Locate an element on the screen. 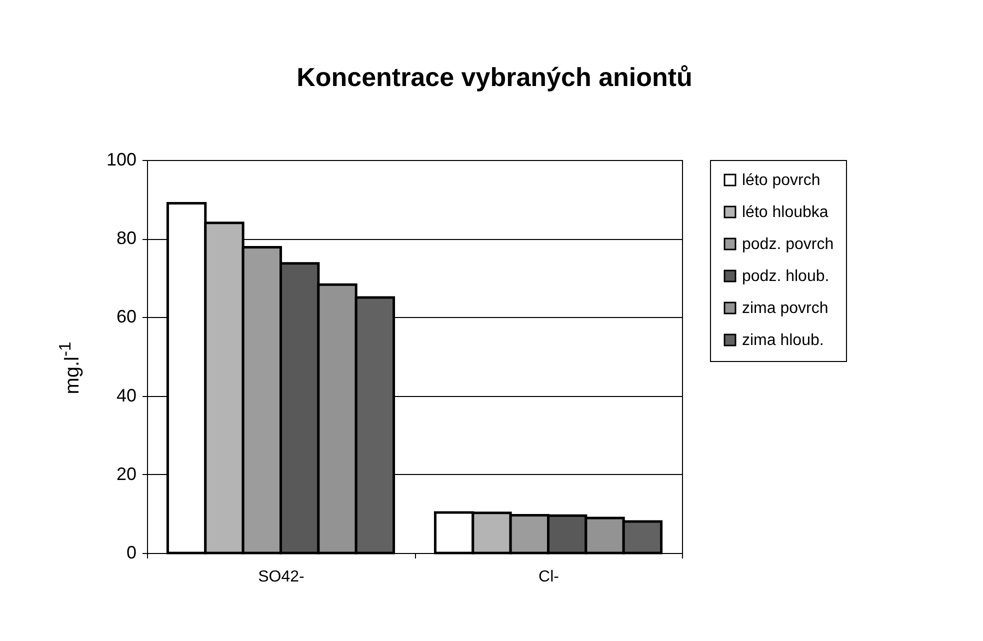  legend-label: podz. povrch is located at coordinates (788, 244).